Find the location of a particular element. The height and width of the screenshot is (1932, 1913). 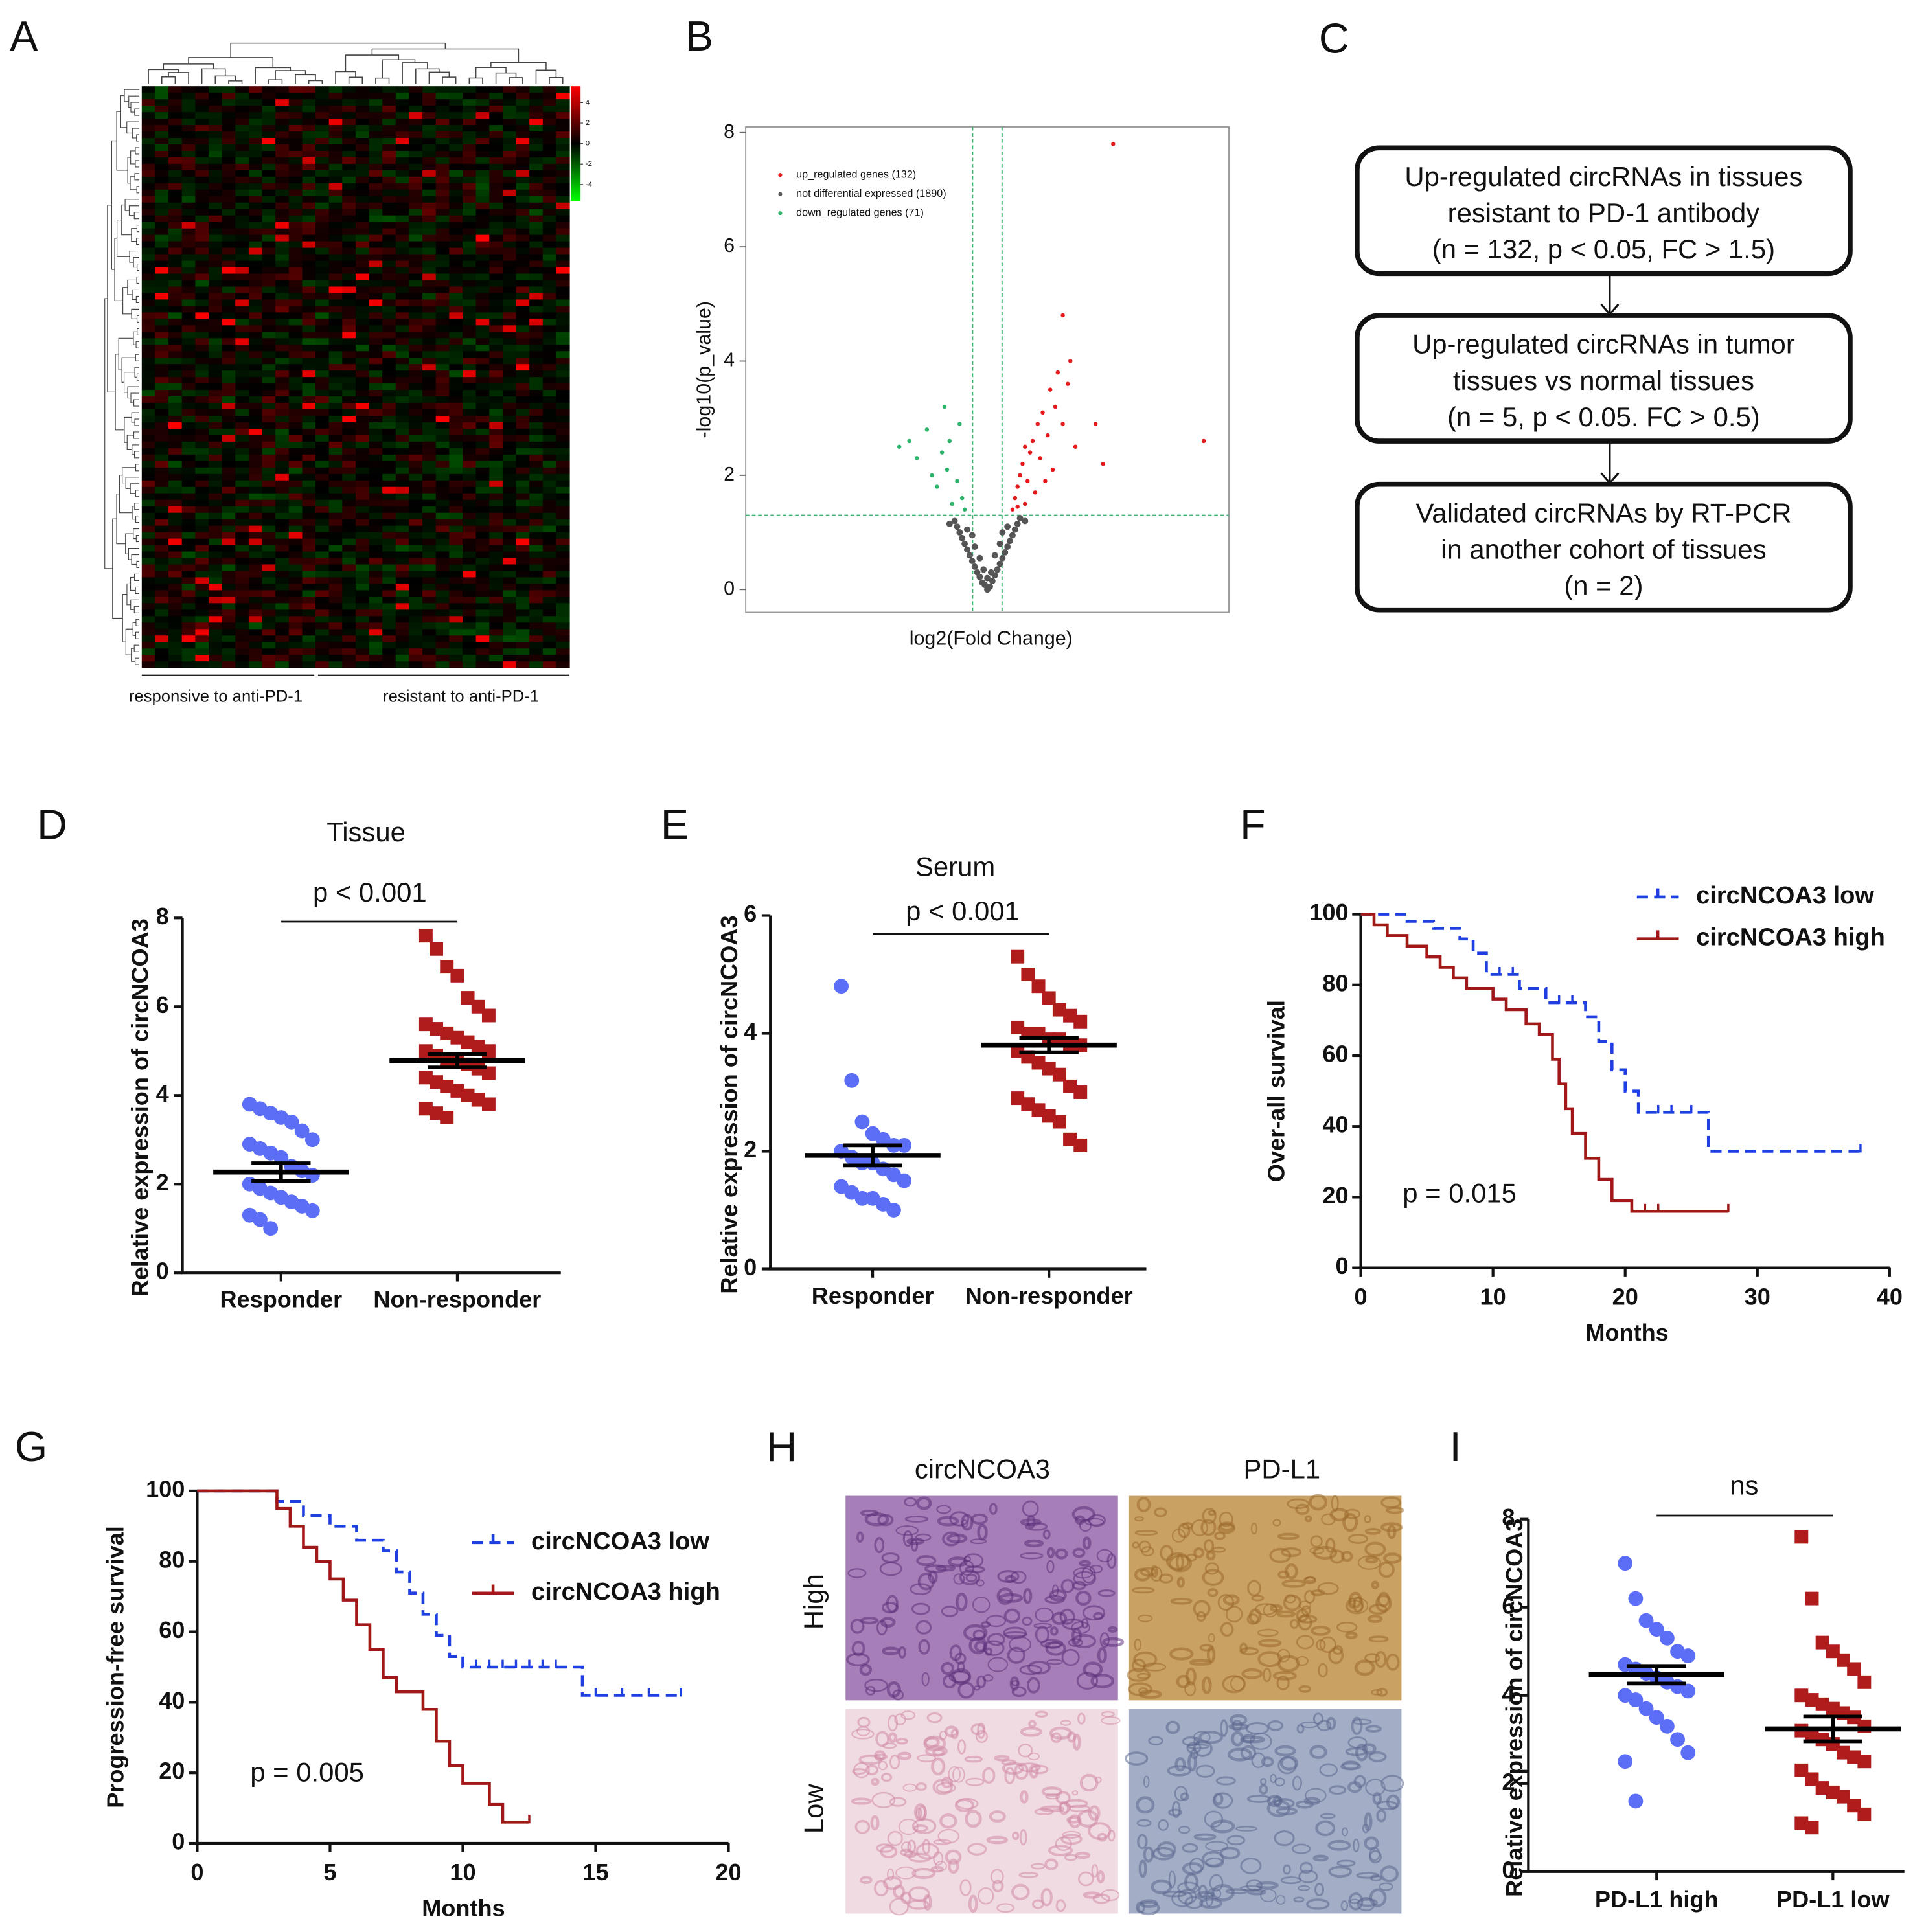

legend-marker is located at coordinates (493, 1589).